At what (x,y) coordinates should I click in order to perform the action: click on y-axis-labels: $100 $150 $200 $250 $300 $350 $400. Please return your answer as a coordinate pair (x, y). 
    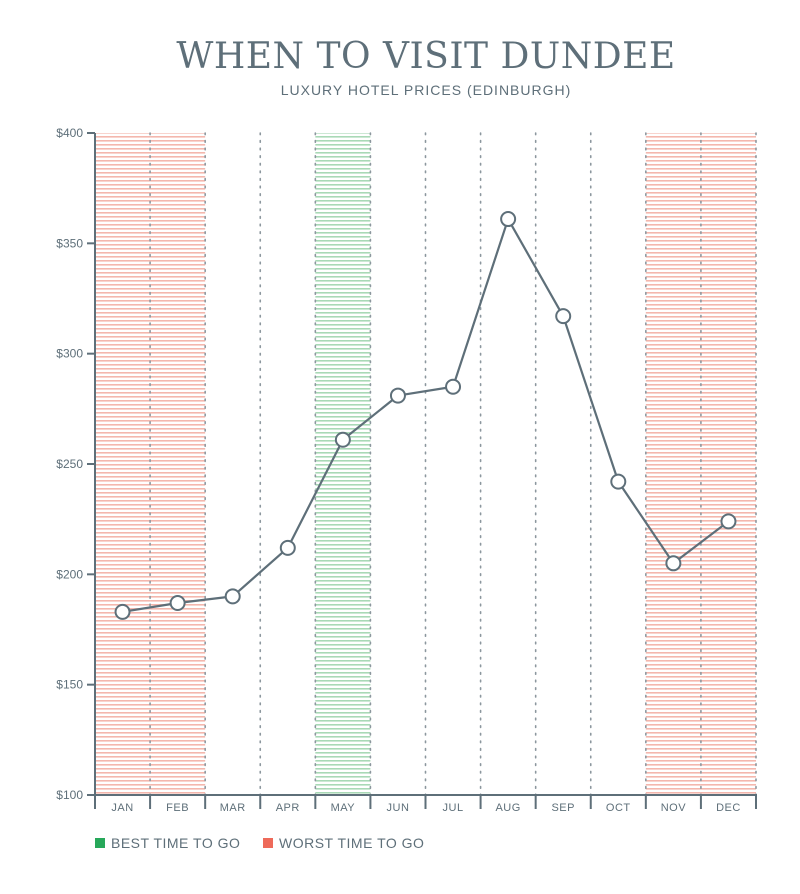
    Looking at the image, I should click on (69, 464).